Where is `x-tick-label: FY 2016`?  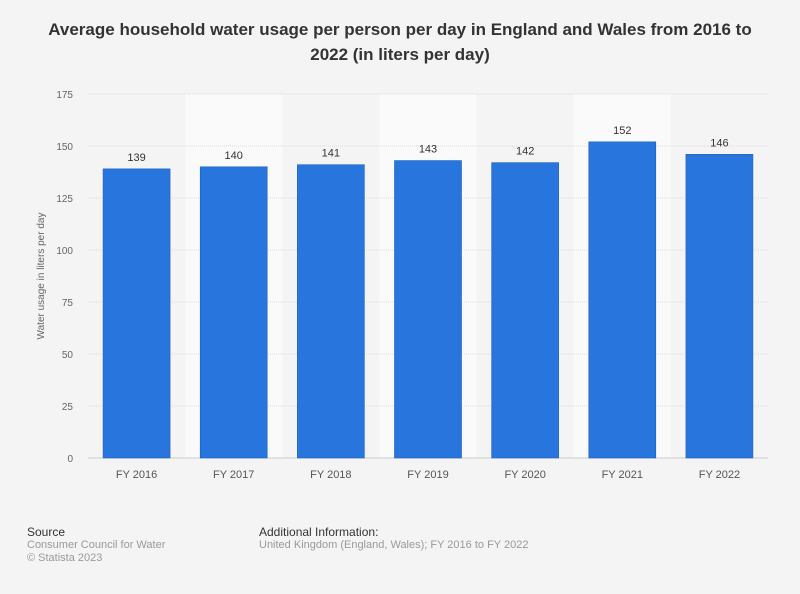
x-tick-label: FY 2016 is located at coordinates (136, 475).